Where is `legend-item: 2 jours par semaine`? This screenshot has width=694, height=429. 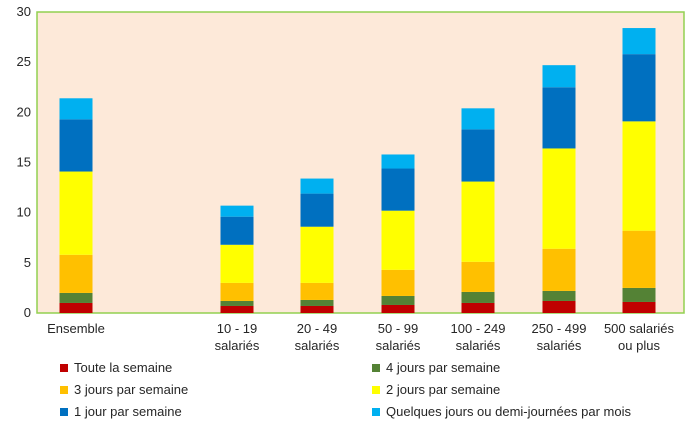
legend-item: 2 jours par semaine is located at coordinates (436, 389).